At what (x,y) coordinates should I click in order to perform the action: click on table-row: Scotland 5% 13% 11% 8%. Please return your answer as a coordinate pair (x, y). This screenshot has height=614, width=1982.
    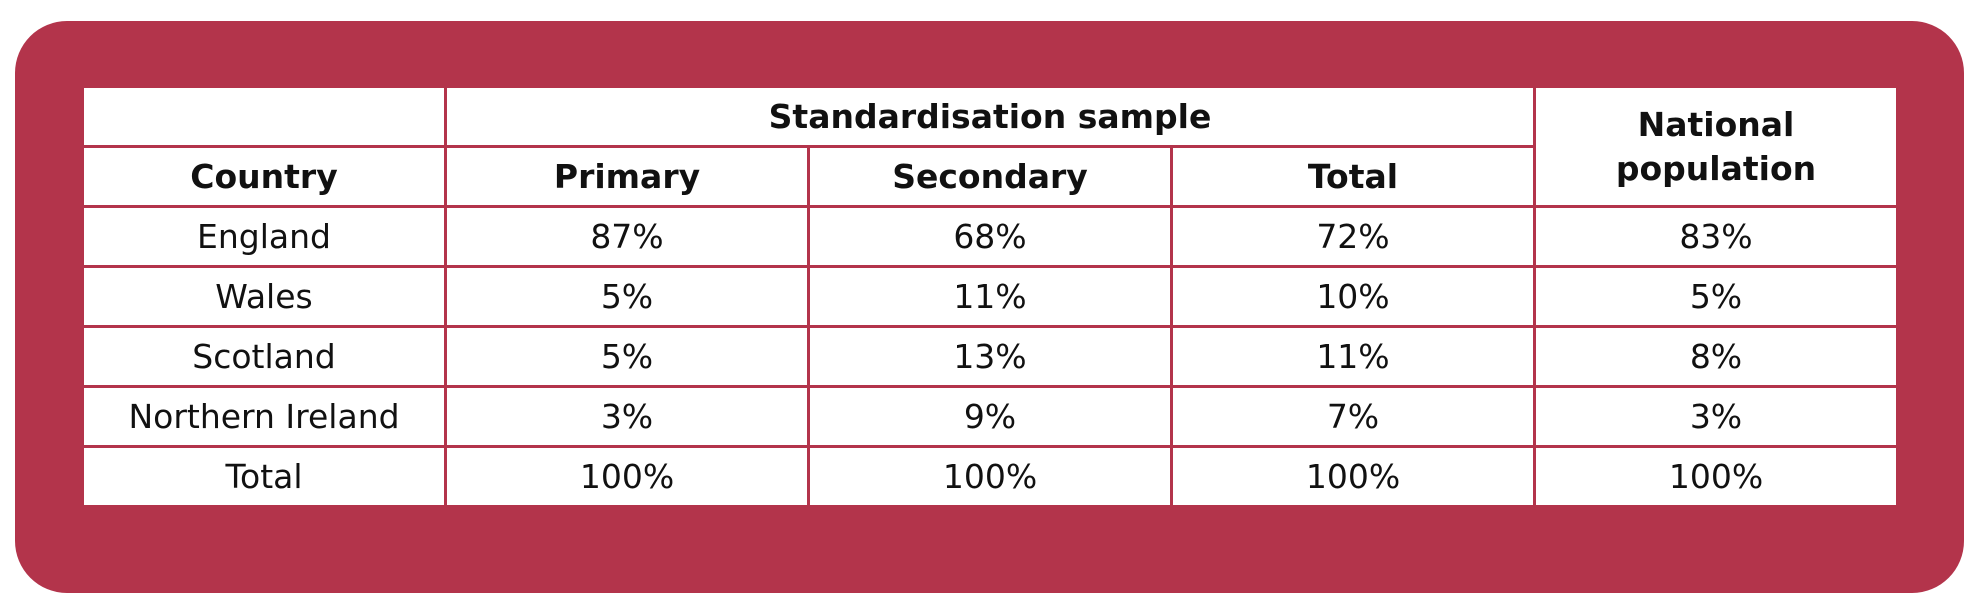
    Looking at the image, I should click on (990, 356).